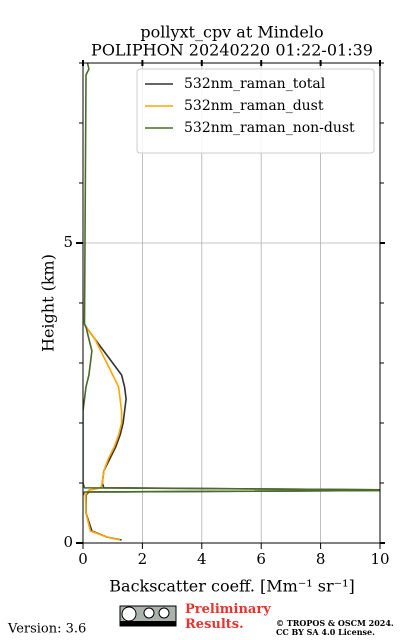 Image resolution: width=400 pixels, height=640 pixels. What do you see at coordinates (68, 542) in the screenshot?
I see `y-tick-label: 0` at bounding box center [68, 542].